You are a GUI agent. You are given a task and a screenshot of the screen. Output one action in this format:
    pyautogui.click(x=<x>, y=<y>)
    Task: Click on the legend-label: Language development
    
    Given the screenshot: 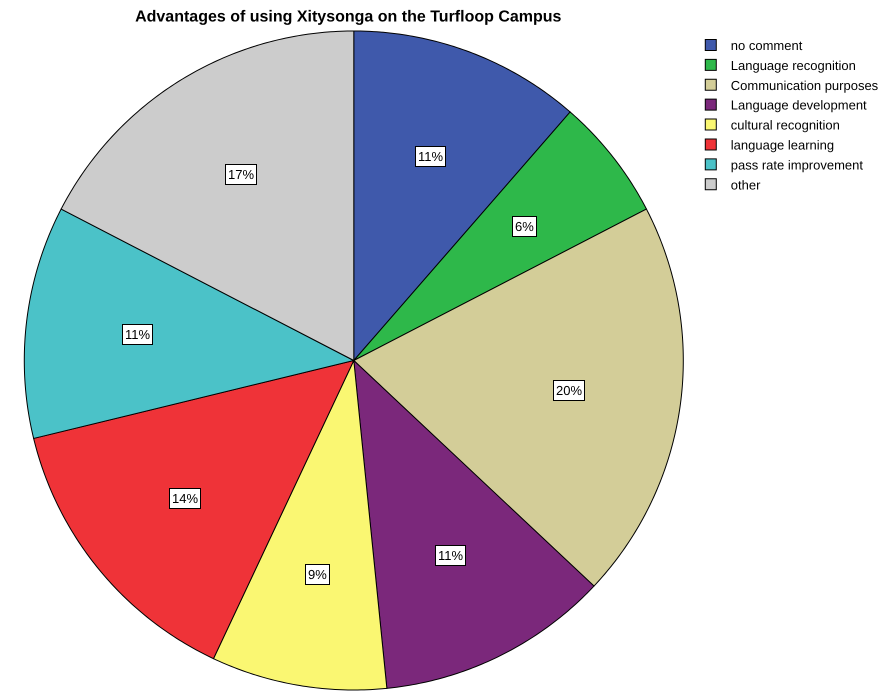 What is the action you would take?
    pyautogui.click(x=799, y=105)
    